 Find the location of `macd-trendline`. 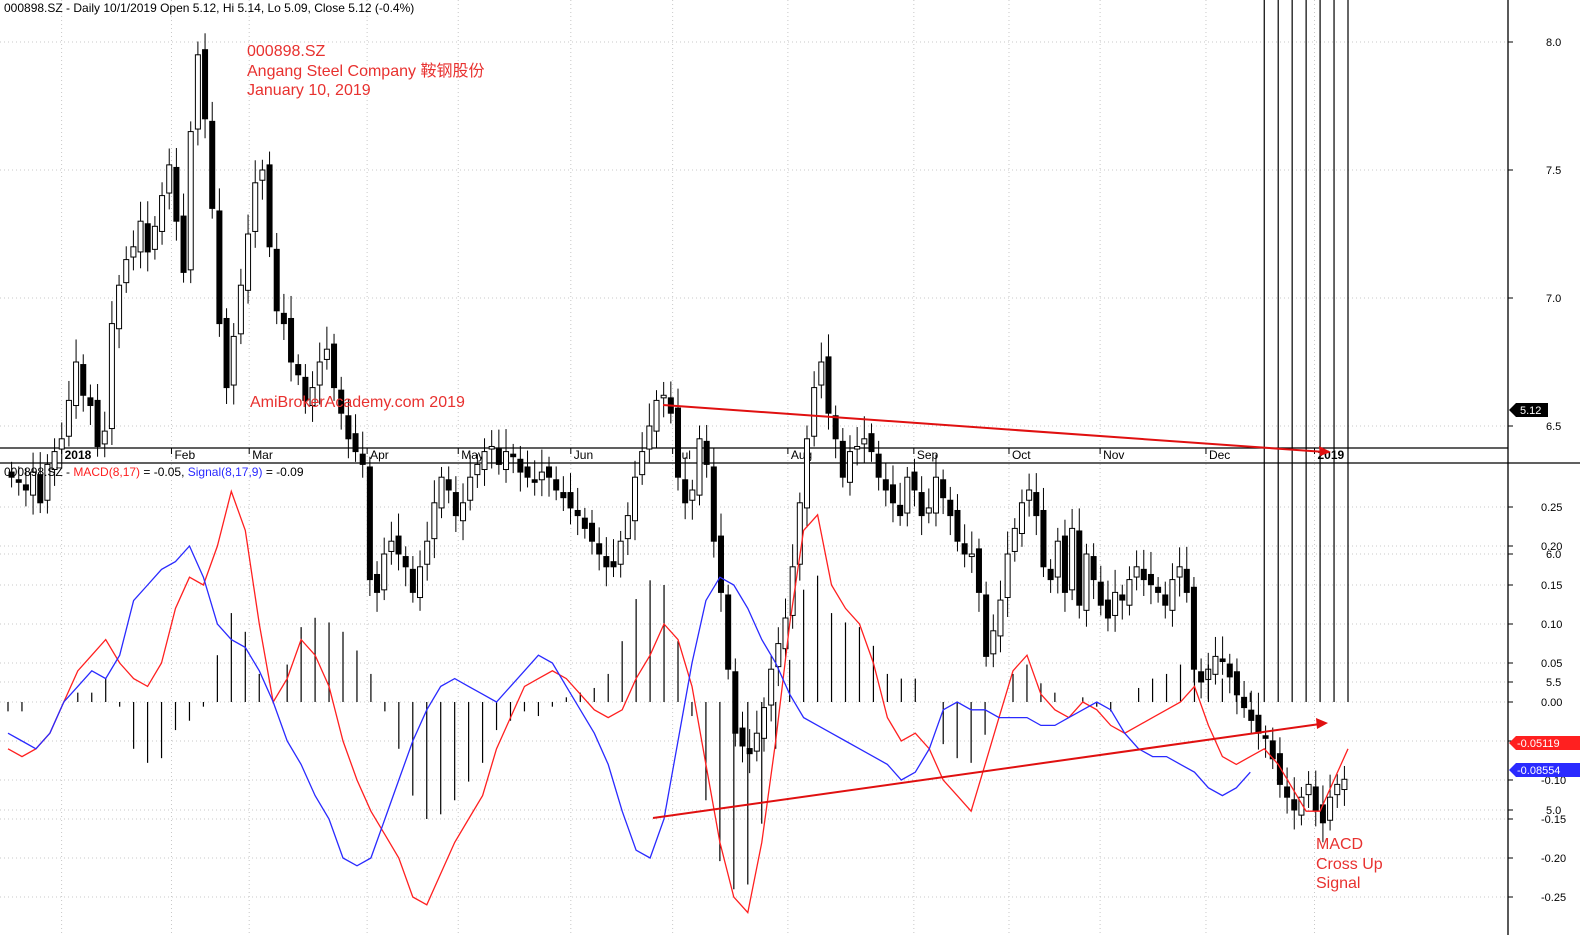

macd-trendline is located at coordinates (986, 771).